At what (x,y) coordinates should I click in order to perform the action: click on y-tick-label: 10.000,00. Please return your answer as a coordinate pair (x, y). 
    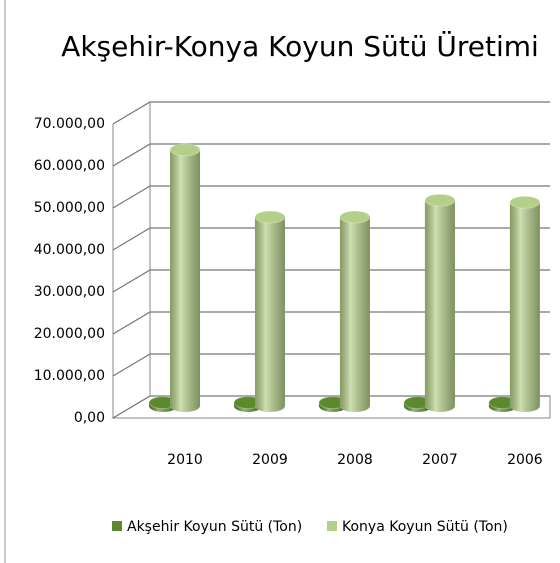
    Looking at the image, I should click on (69, 376).